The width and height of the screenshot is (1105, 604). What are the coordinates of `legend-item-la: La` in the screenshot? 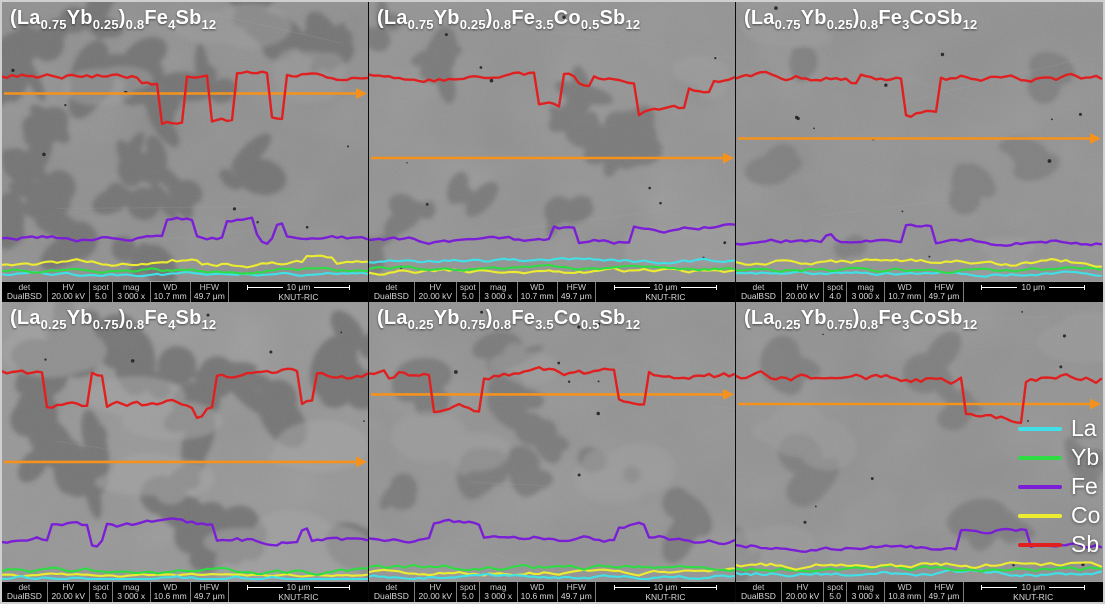 It's located at (1059, 428).